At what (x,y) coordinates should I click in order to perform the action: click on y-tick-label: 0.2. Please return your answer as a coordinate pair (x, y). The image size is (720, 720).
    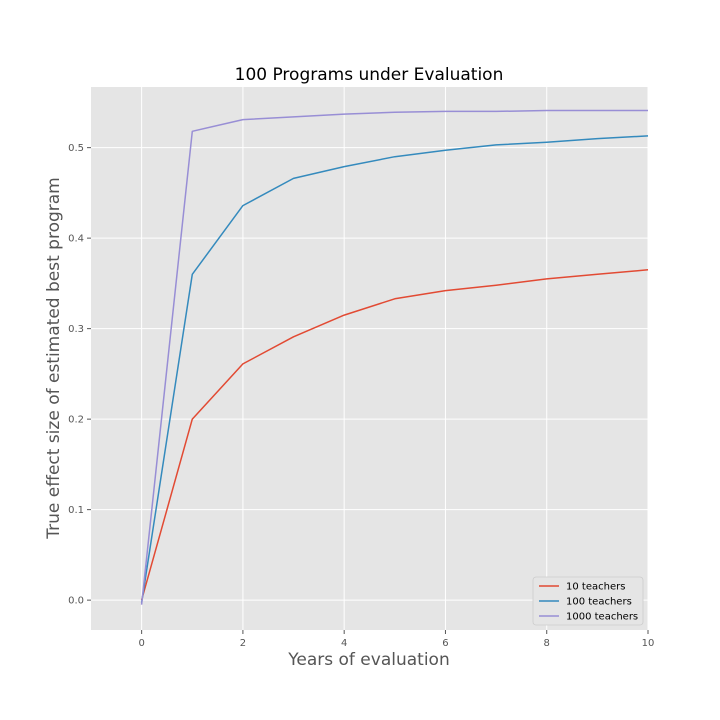
    Looking at the image, I should click on (76, 420).